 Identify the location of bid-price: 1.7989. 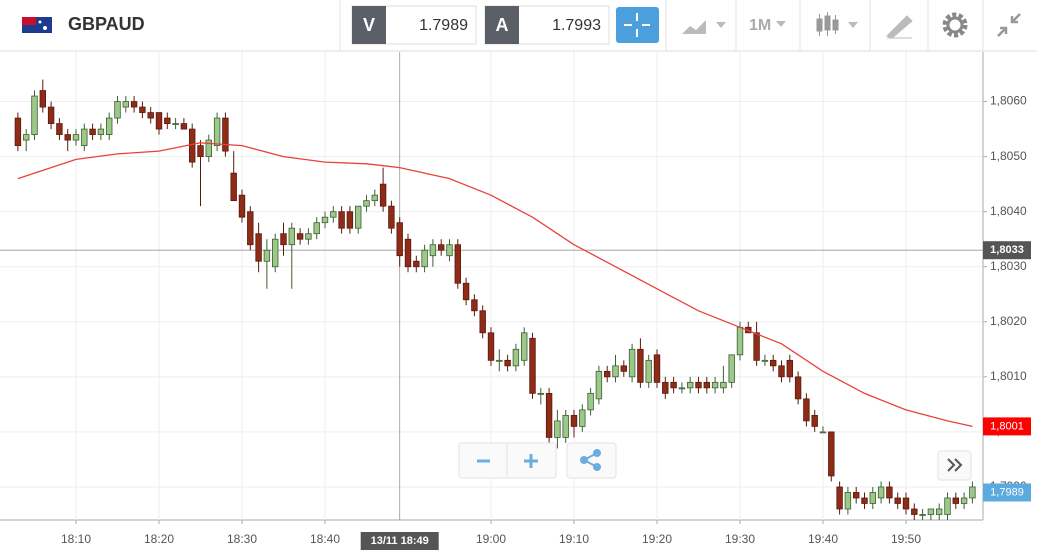
(443, 25).